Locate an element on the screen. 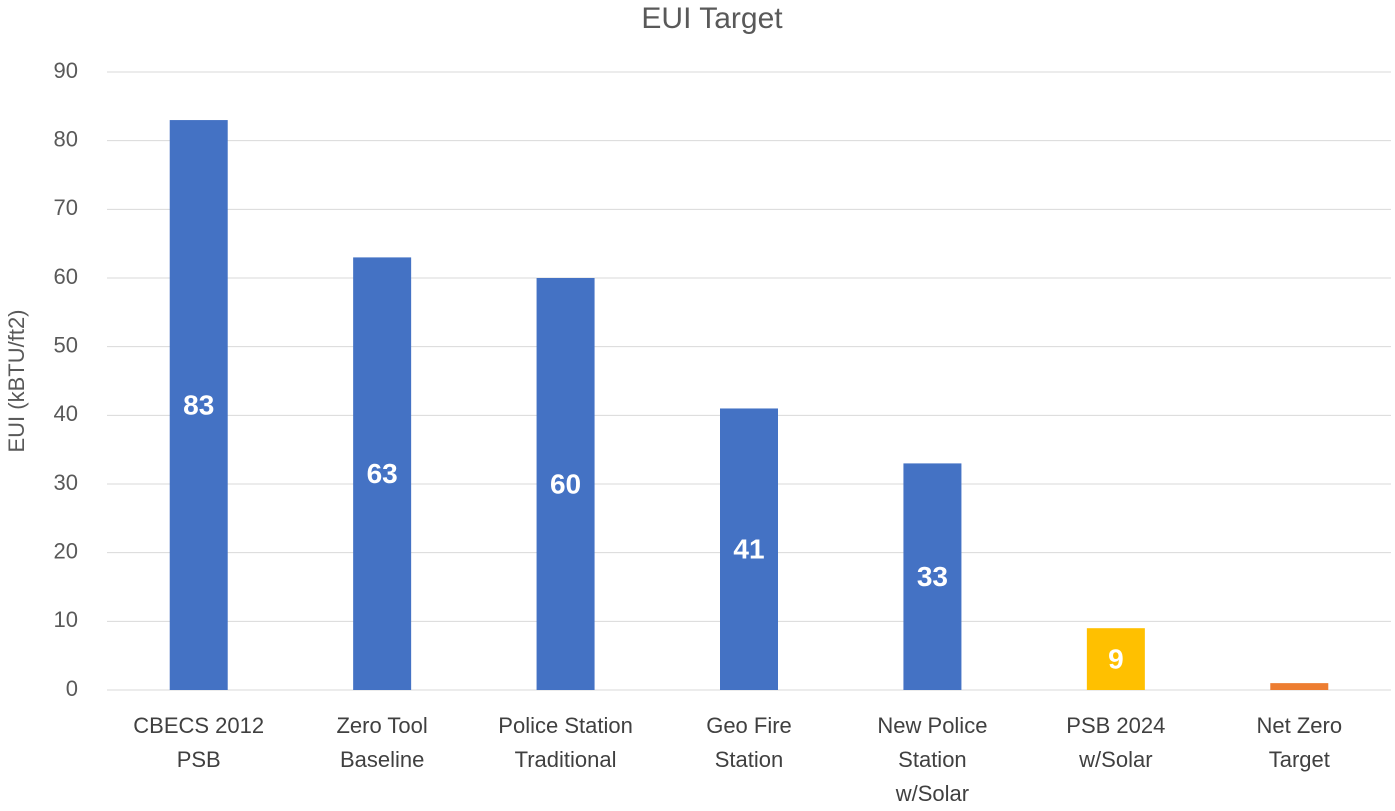  x-tick-label: New Police Station w/Solar is located at coordinates (932, 759).